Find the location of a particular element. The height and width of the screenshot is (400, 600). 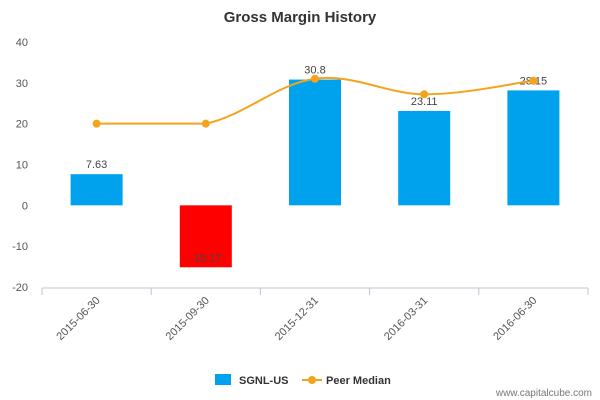

x-tick-label: 2015-09-30 is located at coordinates (188, 319).